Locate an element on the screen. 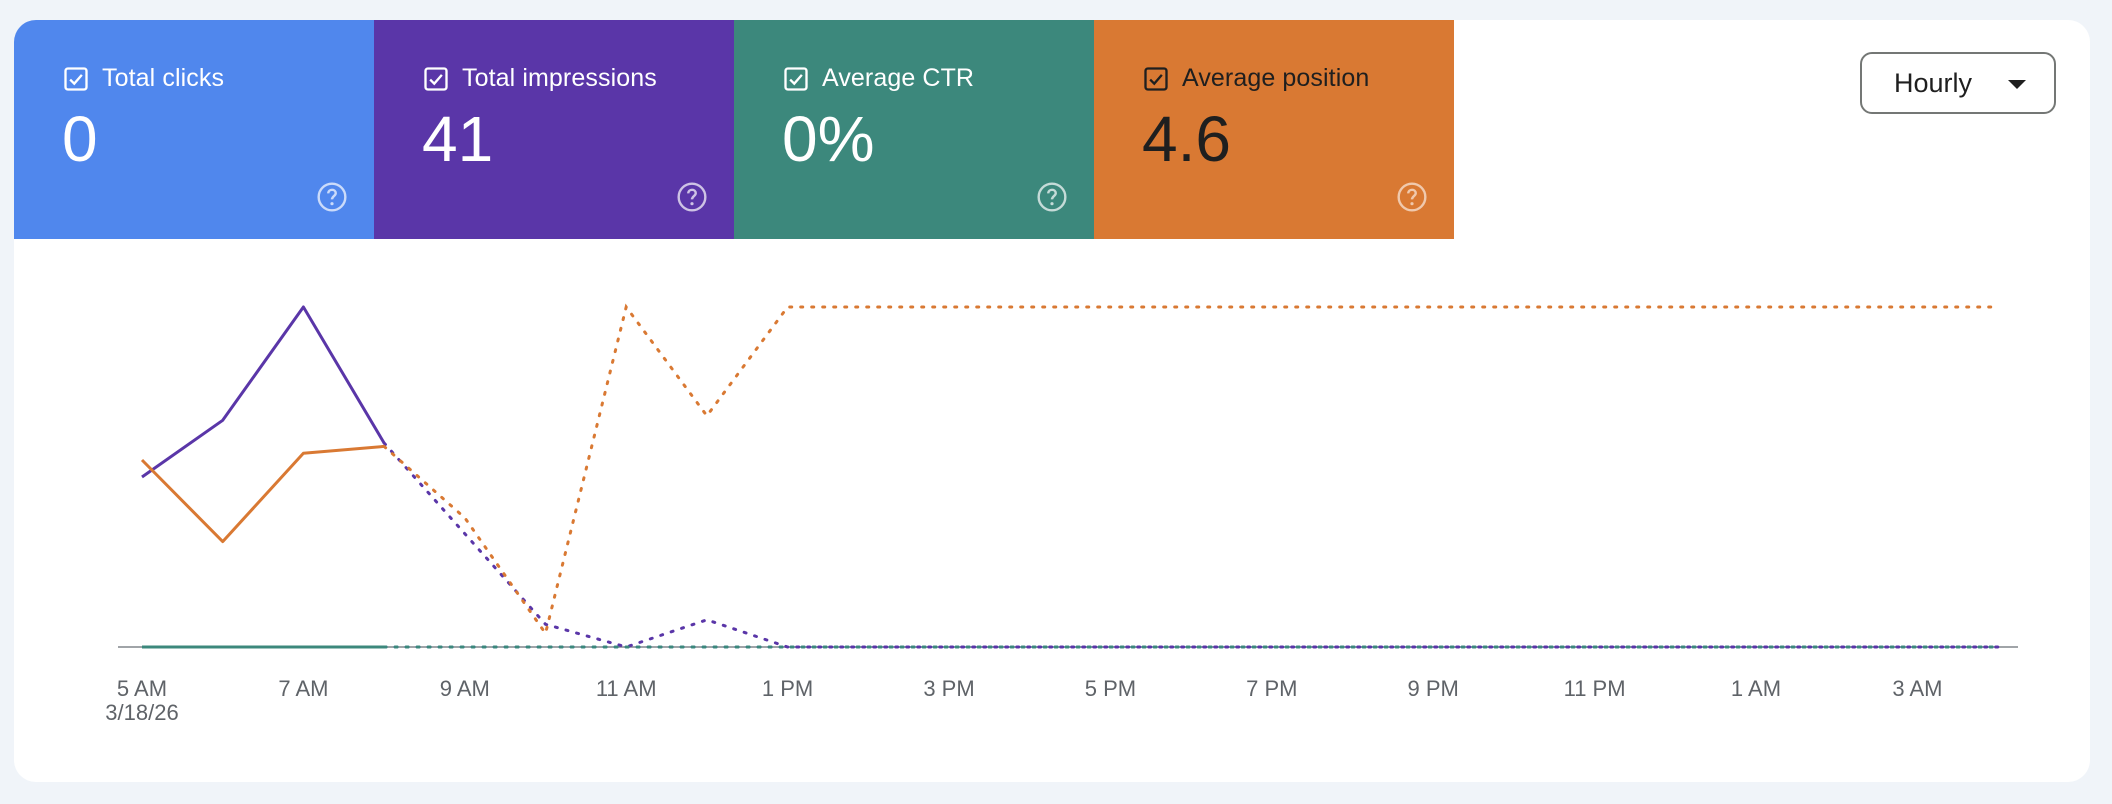 The width and height of the screenshot is (2112, 804). x-tick-label: 9 AM is located at coordinates (465, 688).